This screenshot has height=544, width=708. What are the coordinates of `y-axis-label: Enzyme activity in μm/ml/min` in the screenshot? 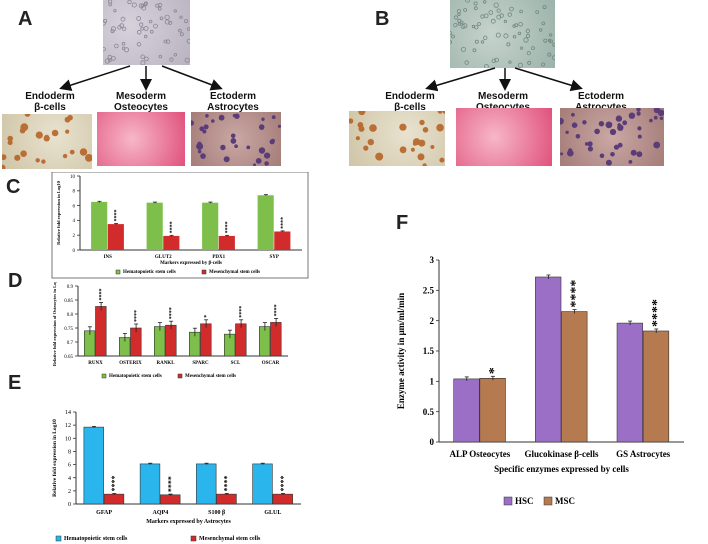 It's located at (401, 351).